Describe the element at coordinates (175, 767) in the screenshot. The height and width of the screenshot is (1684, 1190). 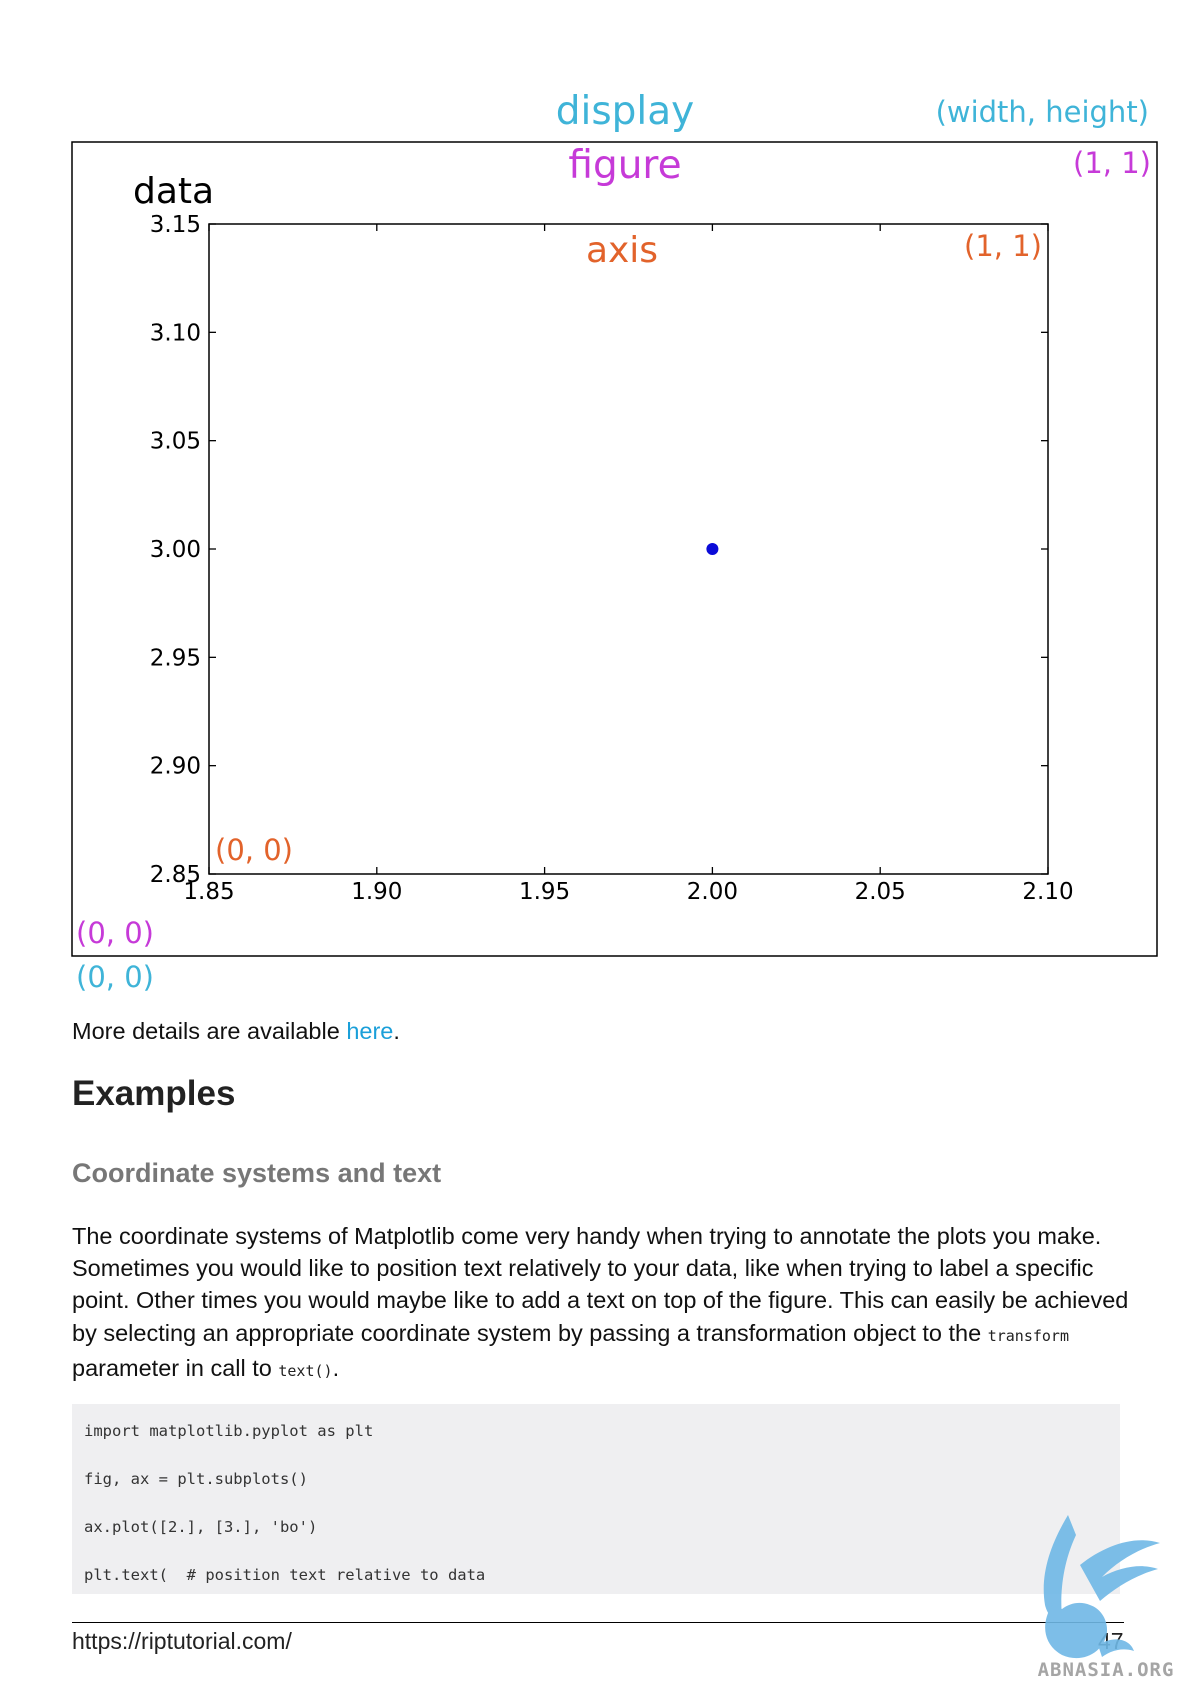
I see `y-tick-label: 2.90` at that location.